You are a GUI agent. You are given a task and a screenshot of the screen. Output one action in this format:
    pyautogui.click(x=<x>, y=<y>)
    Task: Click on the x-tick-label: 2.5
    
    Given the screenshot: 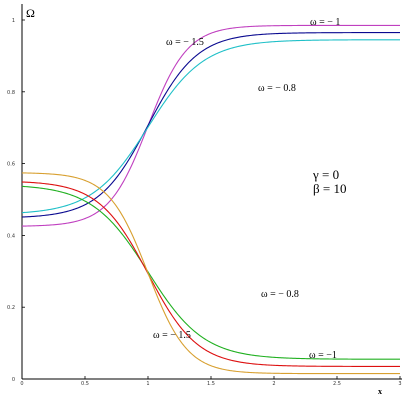 What is the action you would take?
    pyautogui.click(x=337, y=384)
    